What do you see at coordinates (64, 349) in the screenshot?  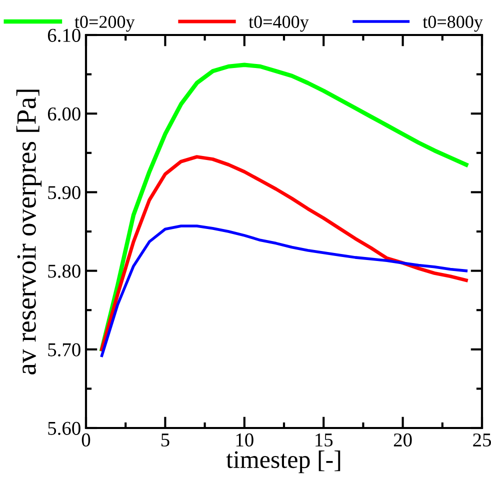 I see `y-tick-label: 5.70` at bounding box center [64, 349].